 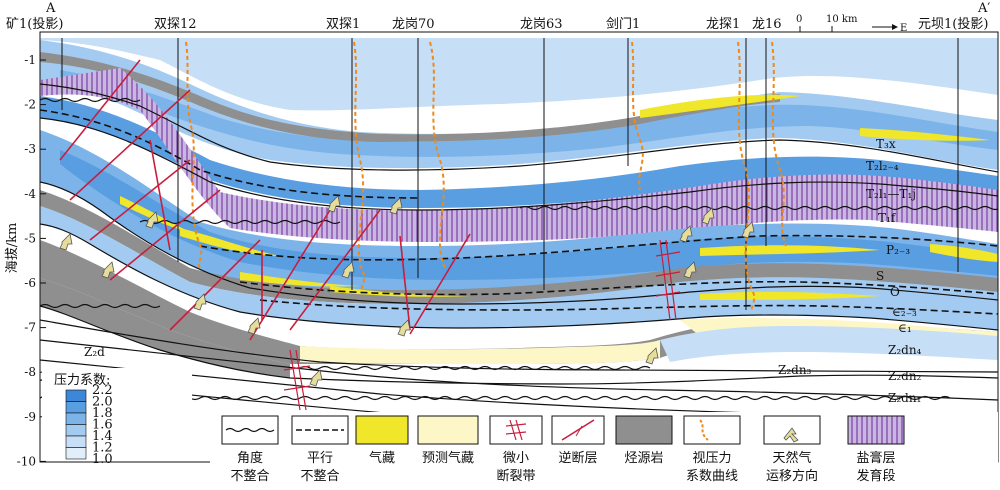 I want to click on scale-bar: 0 10 km, so click(x=827, y=23).